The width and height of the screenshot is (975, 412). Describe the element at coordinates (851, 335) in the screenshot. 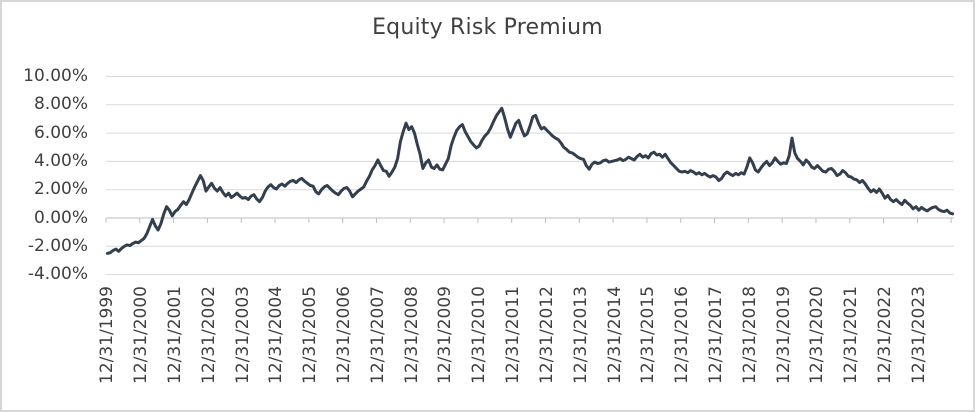

I see `x-tick-label: 12/31/2021` at that location.